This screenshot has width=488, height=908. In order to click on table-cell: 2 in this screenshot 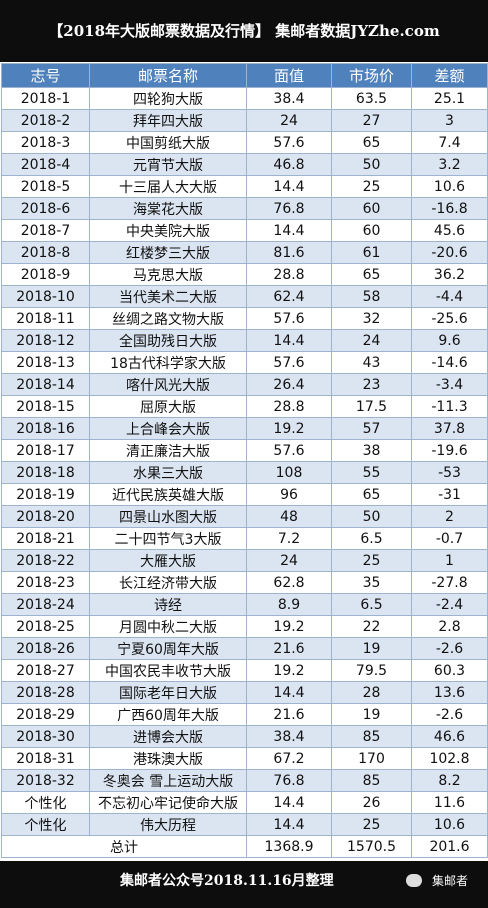, I will do `click(449, 516)`.